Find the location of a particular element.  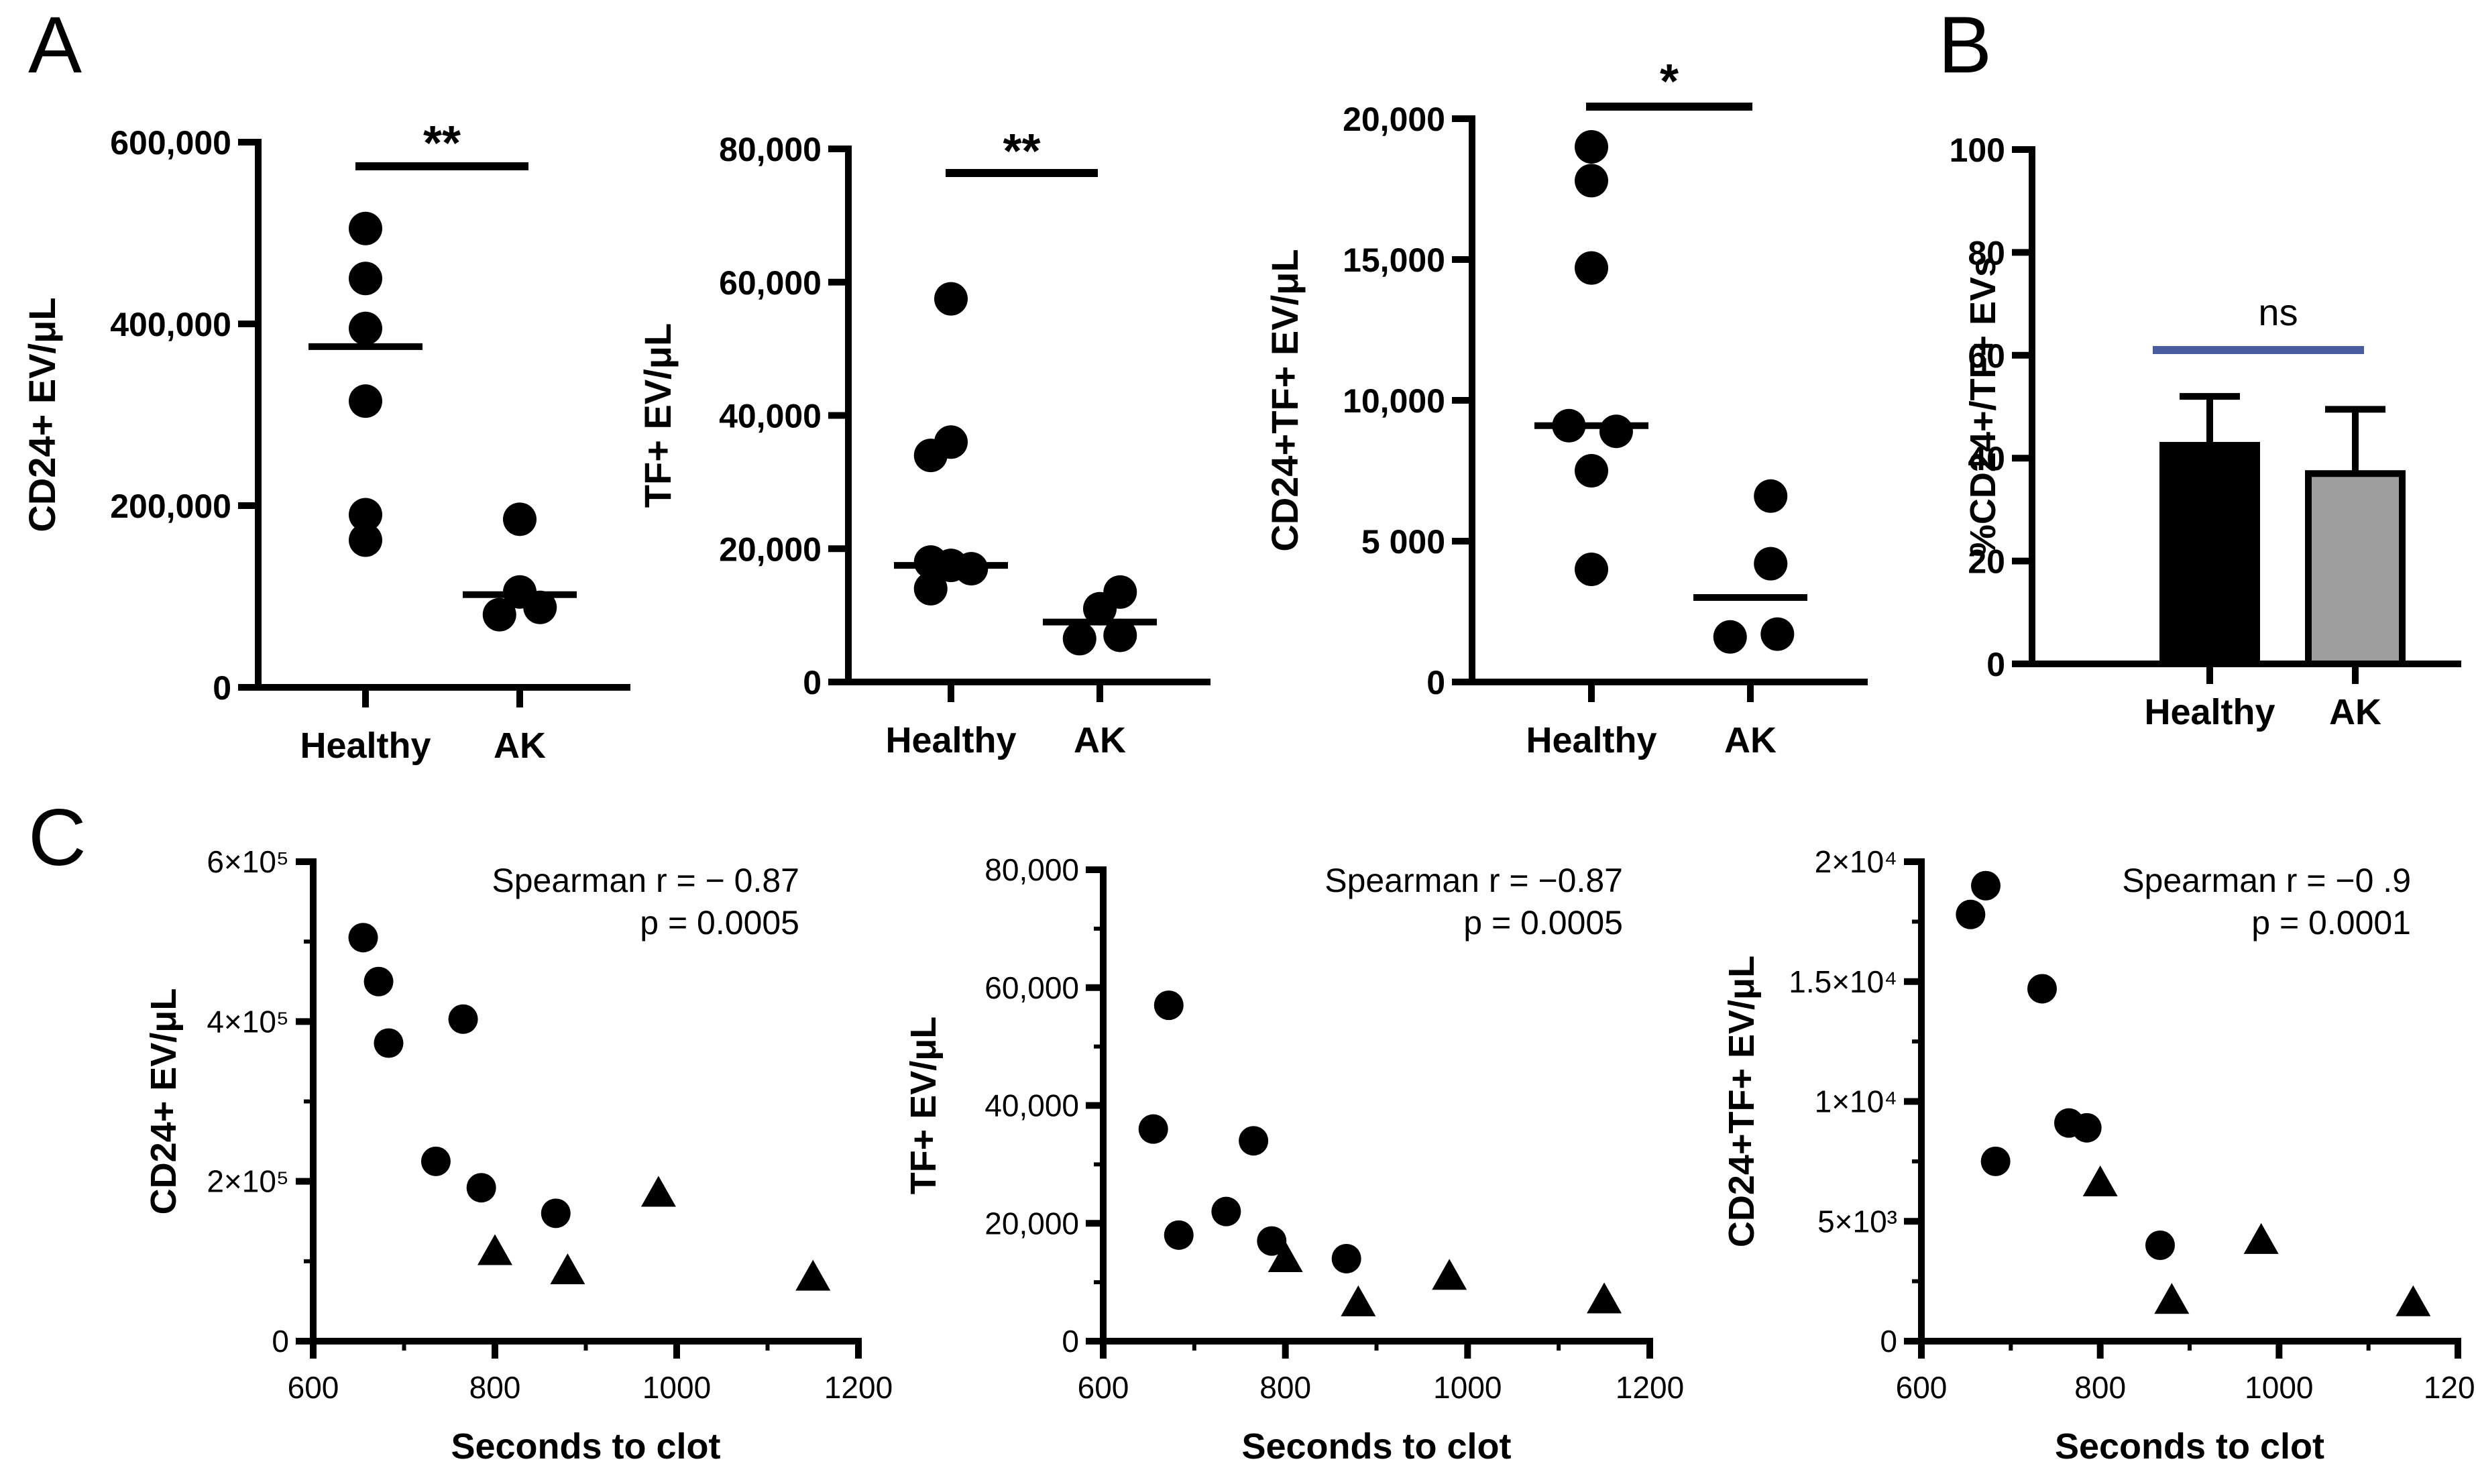

x-tick-label-ak: AK is located at coordinates (2355, 712).